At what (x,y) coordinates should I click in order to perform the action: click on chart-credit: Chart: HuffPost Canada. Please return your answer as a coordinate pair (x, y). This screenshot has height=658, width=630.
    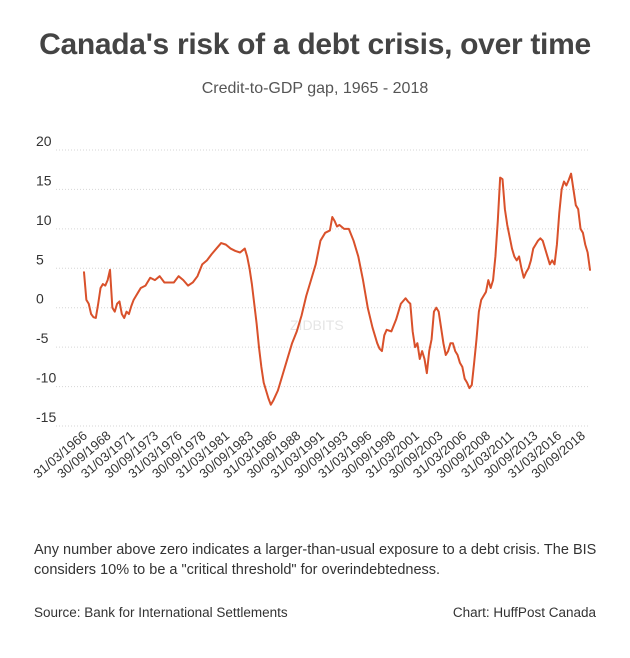
    Looking at the image, I should click on (524, 612).